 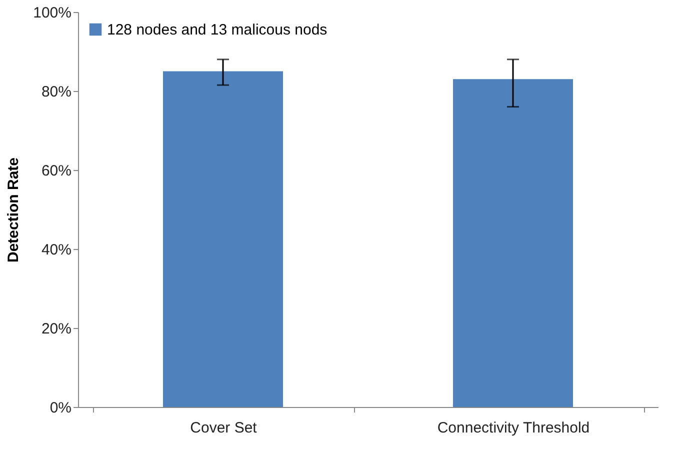 I want to click on x-tick-label: Connectivity Threshold, so click(x=513, y=428).